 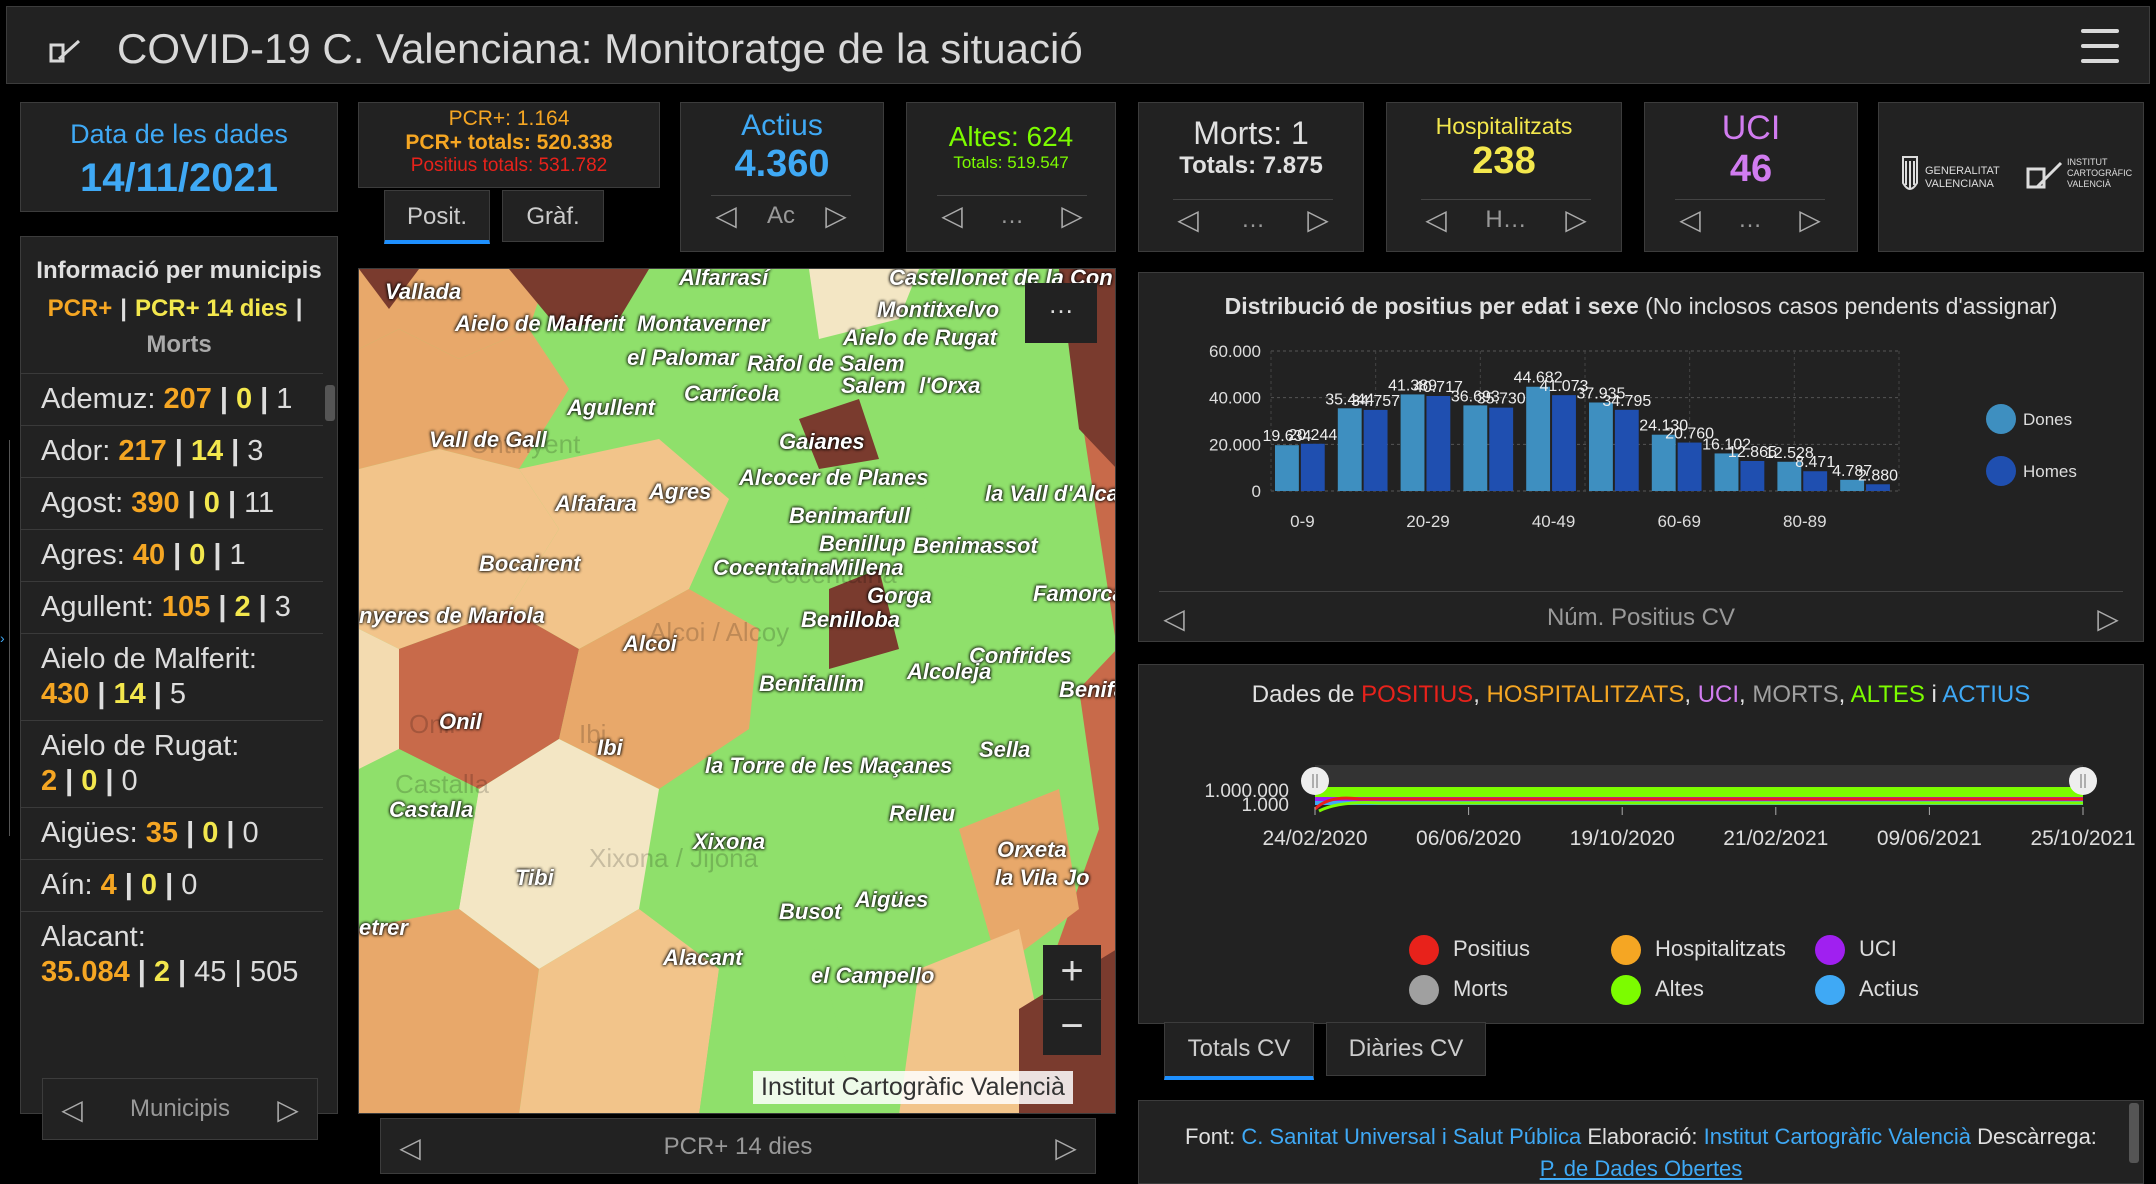 What do you see at coordinates (488, 439) in the screenshot?
I see `map-place-label: Vall de Gall` at bounding box center [488, 439].